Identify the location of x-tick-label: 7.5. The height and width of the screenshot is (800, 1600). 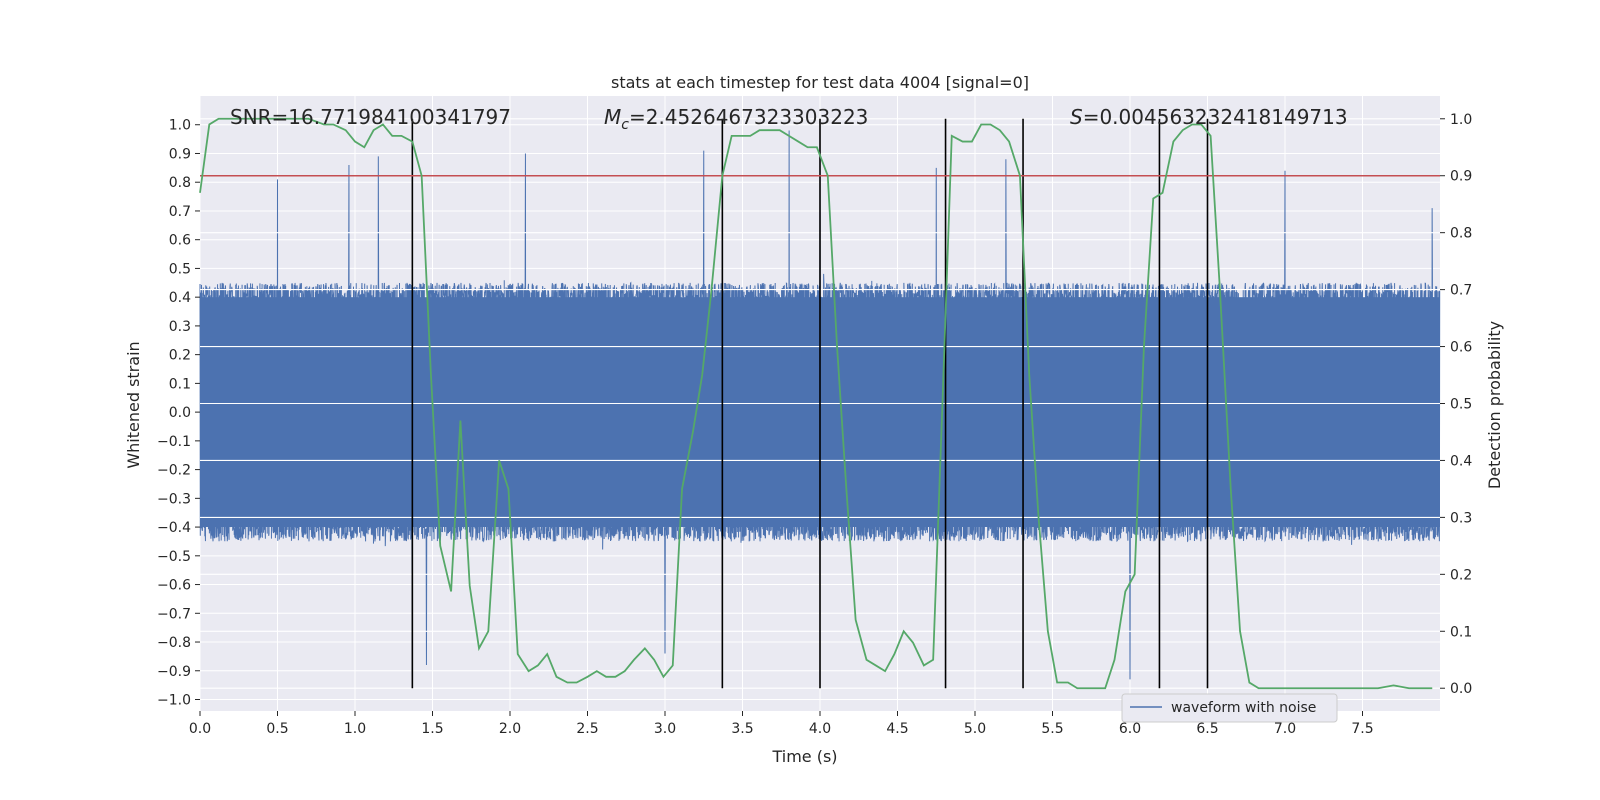
(1362, 729).